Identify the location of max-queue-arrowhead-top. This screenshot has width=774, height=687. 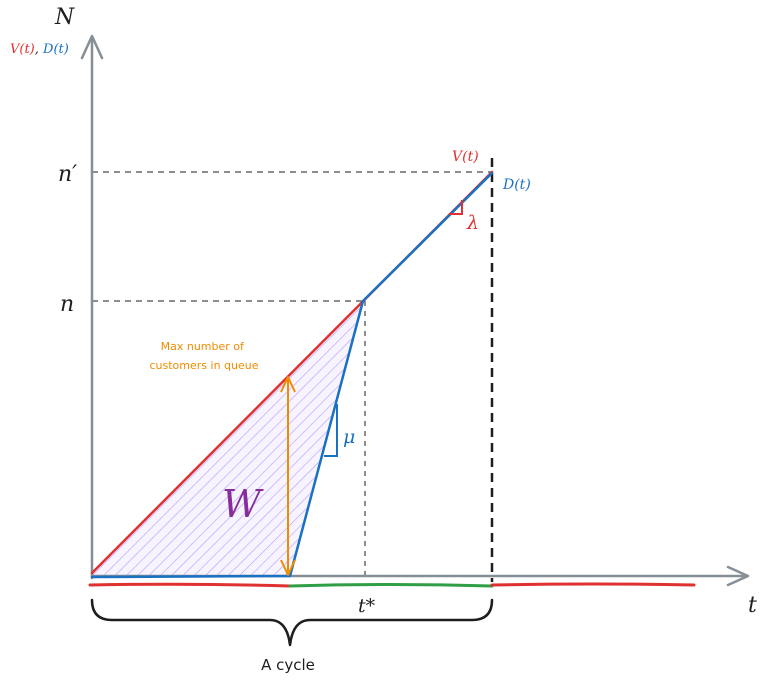
(288, 384).